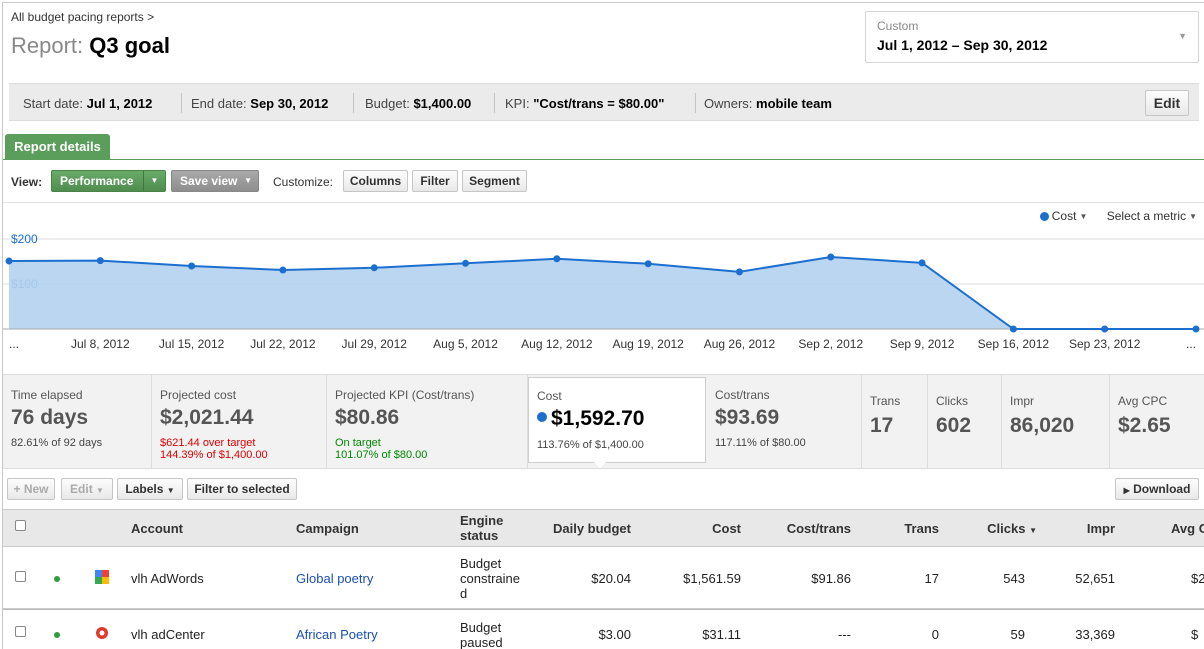 The image size is (1204, 649). What do you see at coordinates (375, 181) in the screenshot?
I see `columns-button: Columns` at bounding box center [375, 181].